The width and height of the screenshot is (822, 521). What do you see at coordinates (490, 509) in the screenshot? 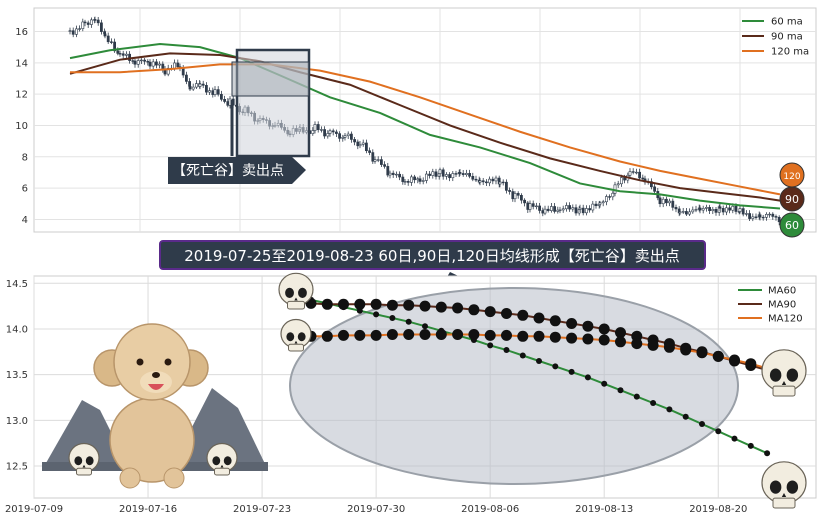
I see `bottom-x-tick-label: 2019-08-06` at bounding box center [490, 509].